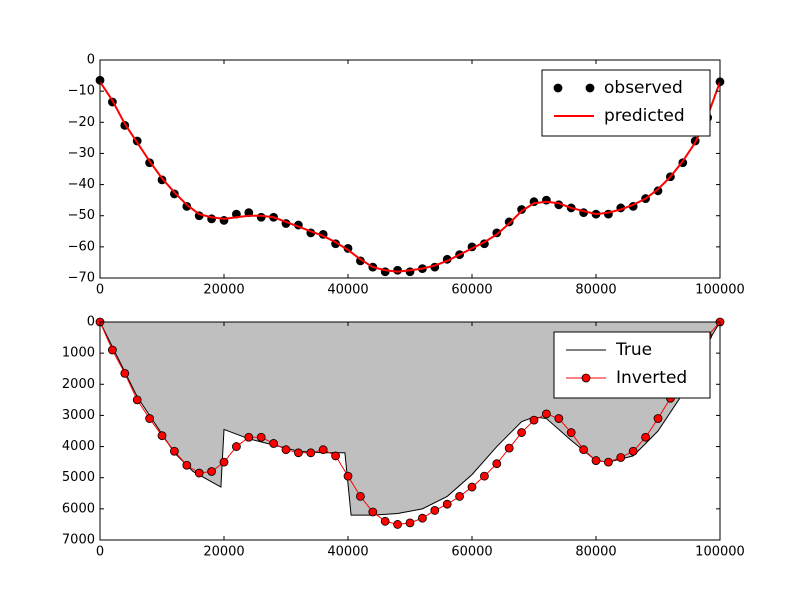  I want to click on y-tick-label: 4000, so click(78, 446).